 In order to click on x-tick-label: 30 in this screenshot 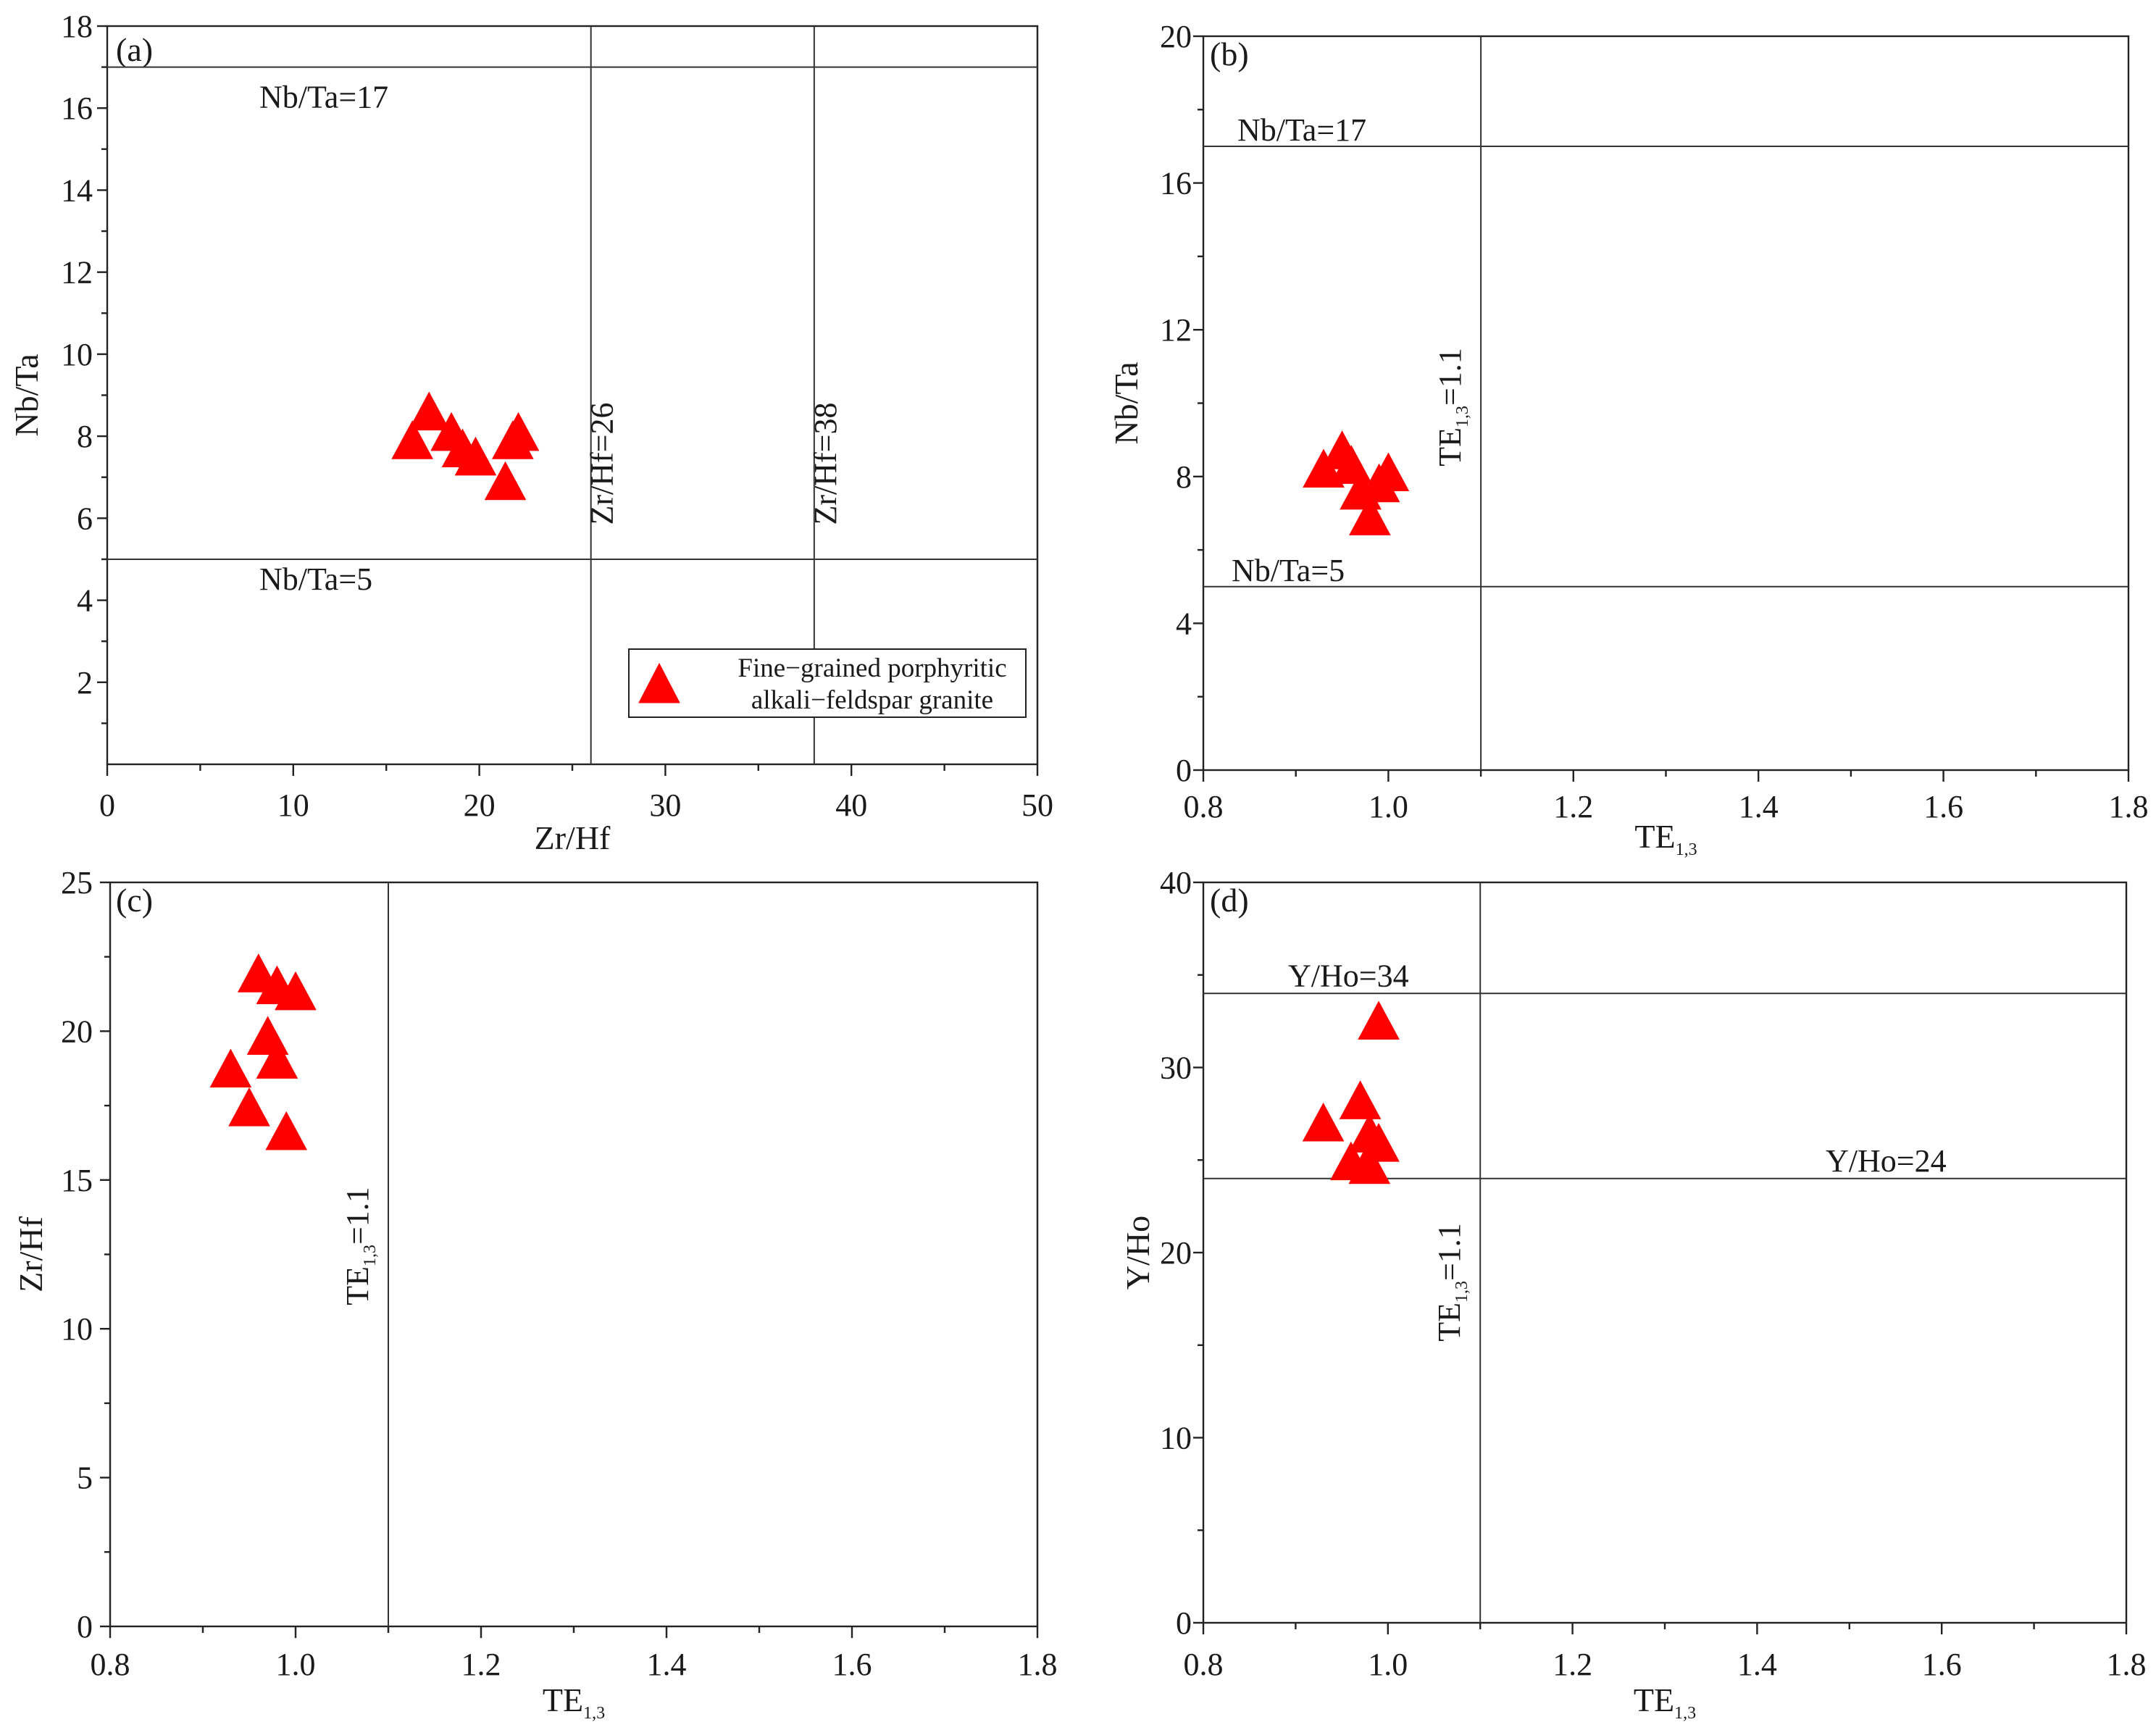, I will do `click(665, 805)`.